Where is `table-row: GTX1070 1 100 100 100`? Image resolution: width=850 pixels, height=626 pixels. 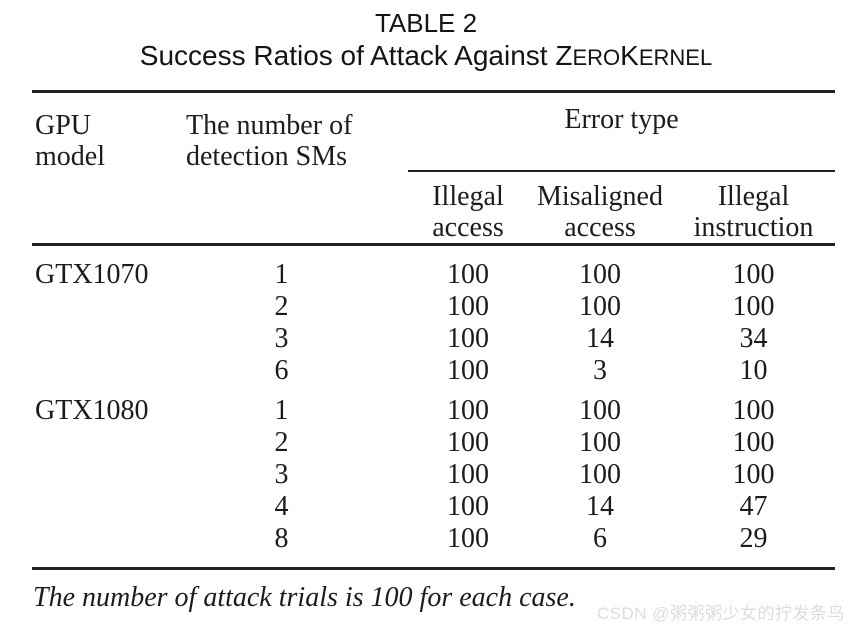
table-row: GTX1070 1 100 100 100 is located at coordinates (433, 275).